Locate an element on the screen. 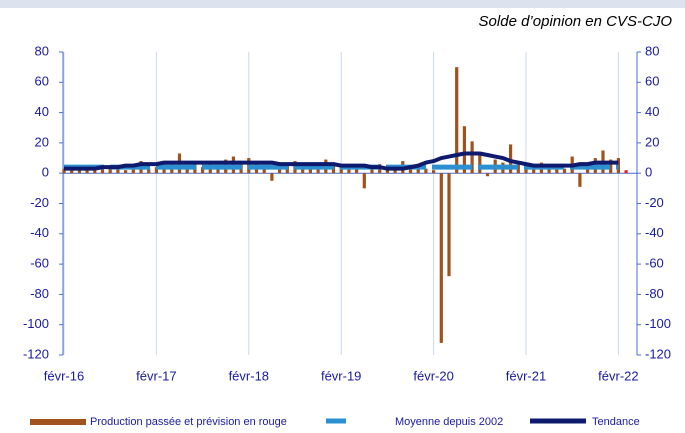 The image size is (685, 433). y2-tick-label: 80 is located at coordinates (652, 50).